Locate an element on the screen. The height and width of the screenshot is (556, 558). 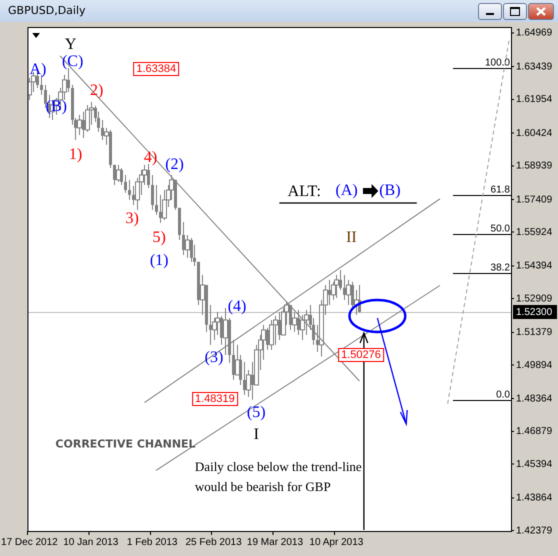
annotation: 50.0 is located at coordinates (500, 228).